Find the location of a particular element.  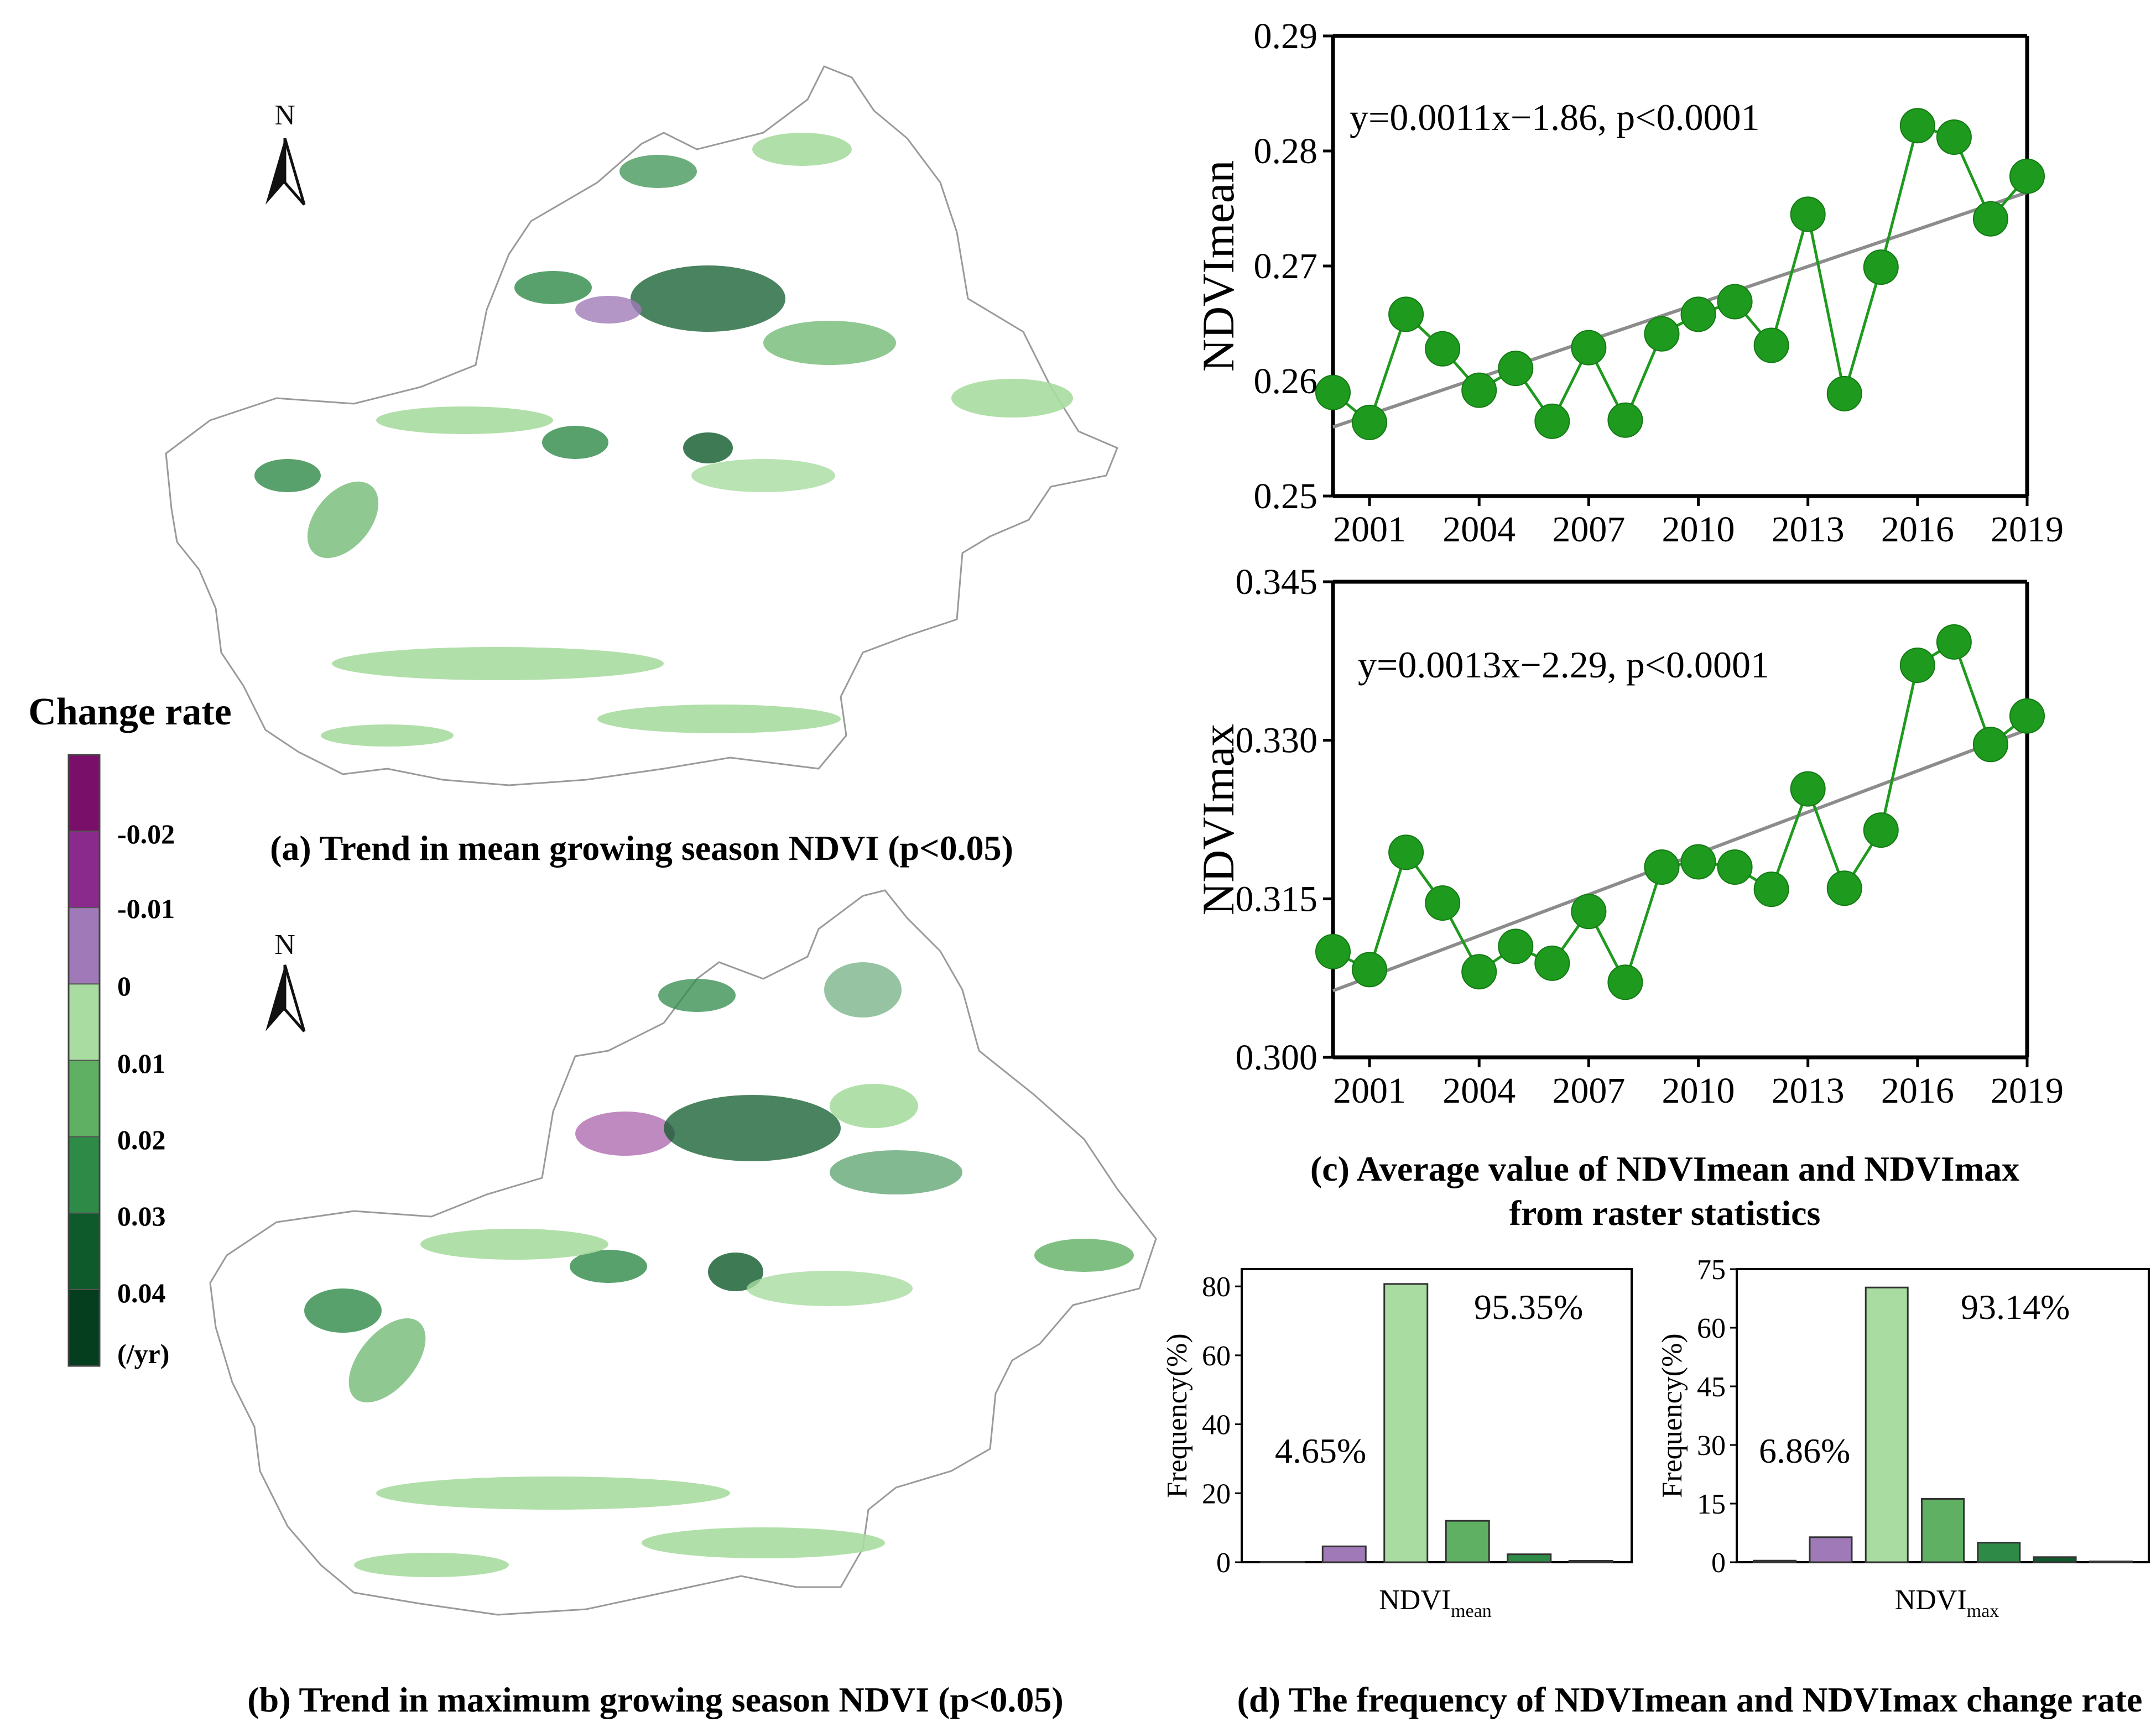

fit-line is located at coordinates (1680, 310).